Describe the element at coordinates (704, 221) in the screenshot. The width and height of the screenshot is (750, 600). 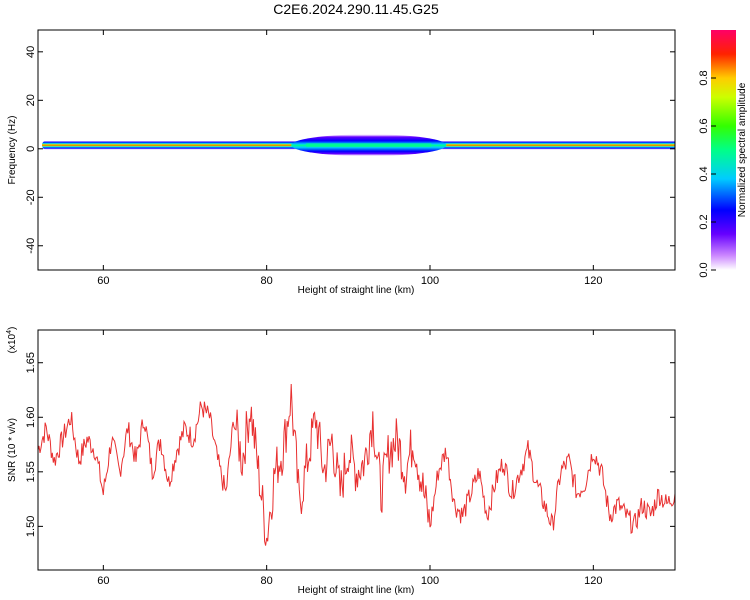
I see `colorbar-tick-label: 0.2` at that location.